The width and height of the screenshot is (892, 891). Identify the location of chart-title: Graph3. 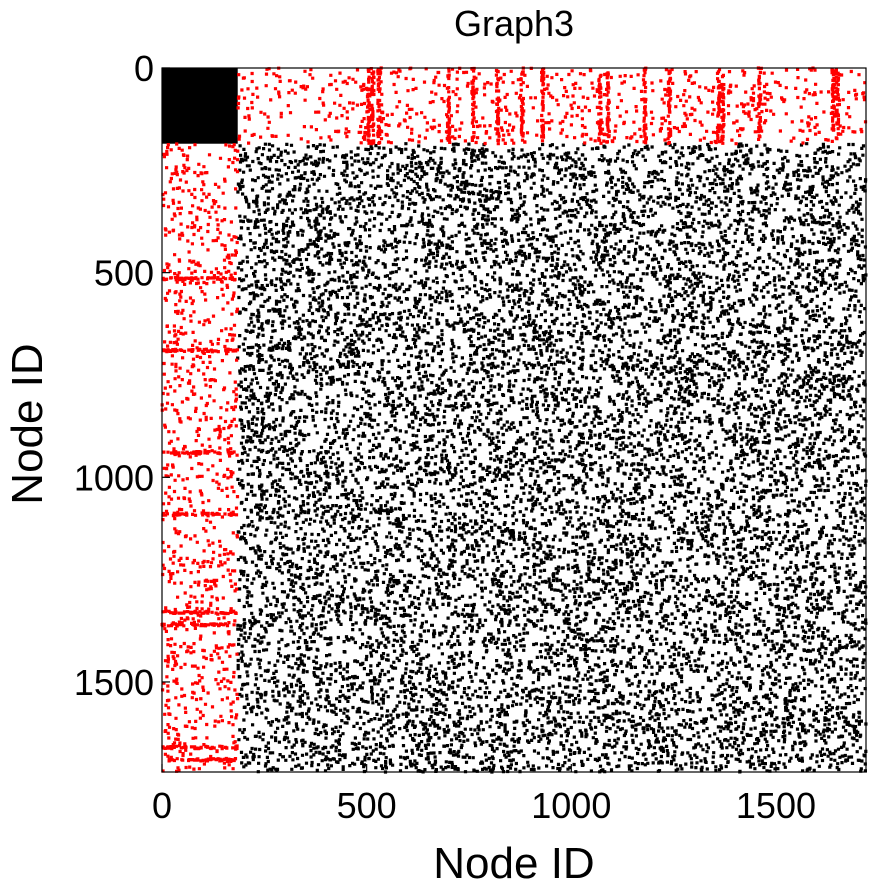
(514, 23).